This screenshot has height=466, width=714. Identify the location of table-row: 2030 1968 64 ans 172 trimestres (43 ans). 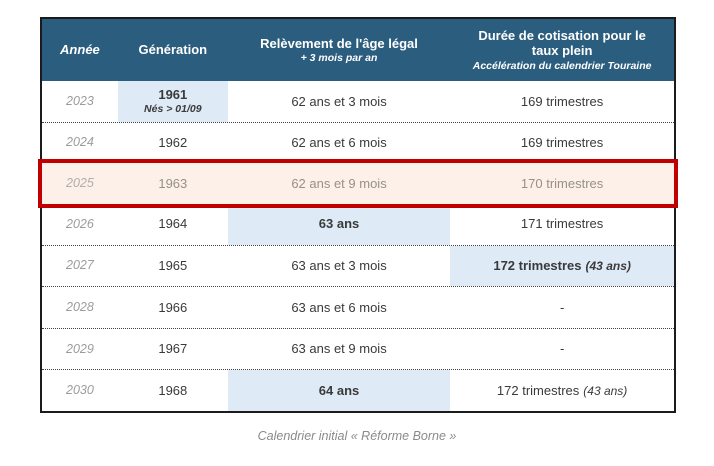
(358, 390).